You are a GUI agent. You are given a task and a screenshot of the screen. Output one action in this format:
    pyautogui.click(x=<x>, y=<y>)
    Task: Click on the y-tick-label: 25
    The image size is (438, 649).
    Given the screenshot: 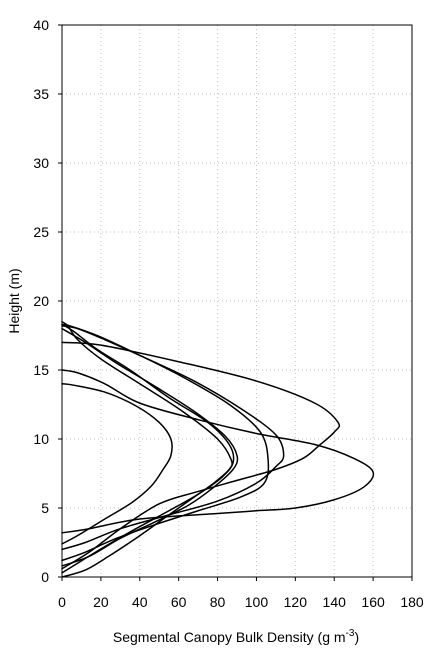 What is the action you would take?
    pyautogui.click(x=41, y=232)
    